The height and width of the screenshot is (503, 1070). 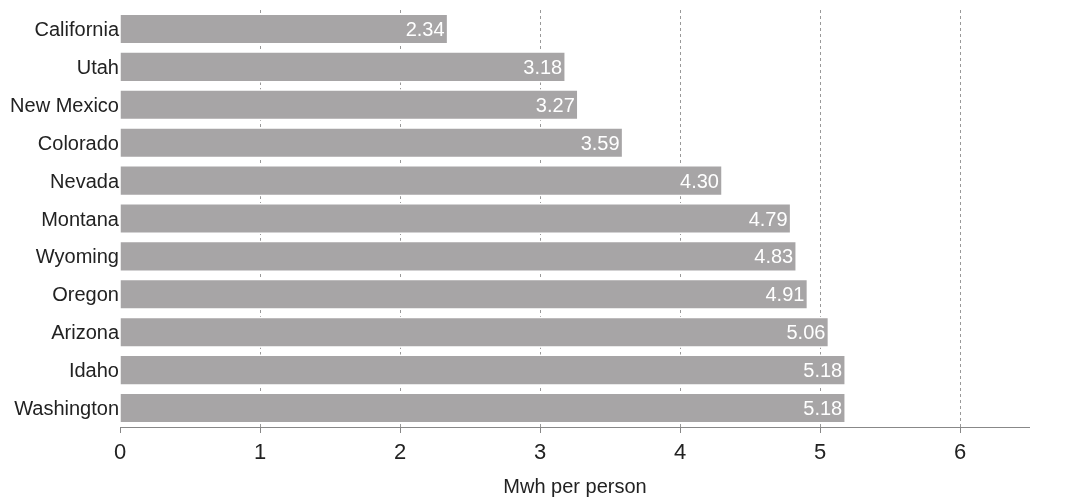 What do you see at coordinates (540, 452) in the screenshot?
I see `x-tick-label: 3` at bounding box center [540, 452].